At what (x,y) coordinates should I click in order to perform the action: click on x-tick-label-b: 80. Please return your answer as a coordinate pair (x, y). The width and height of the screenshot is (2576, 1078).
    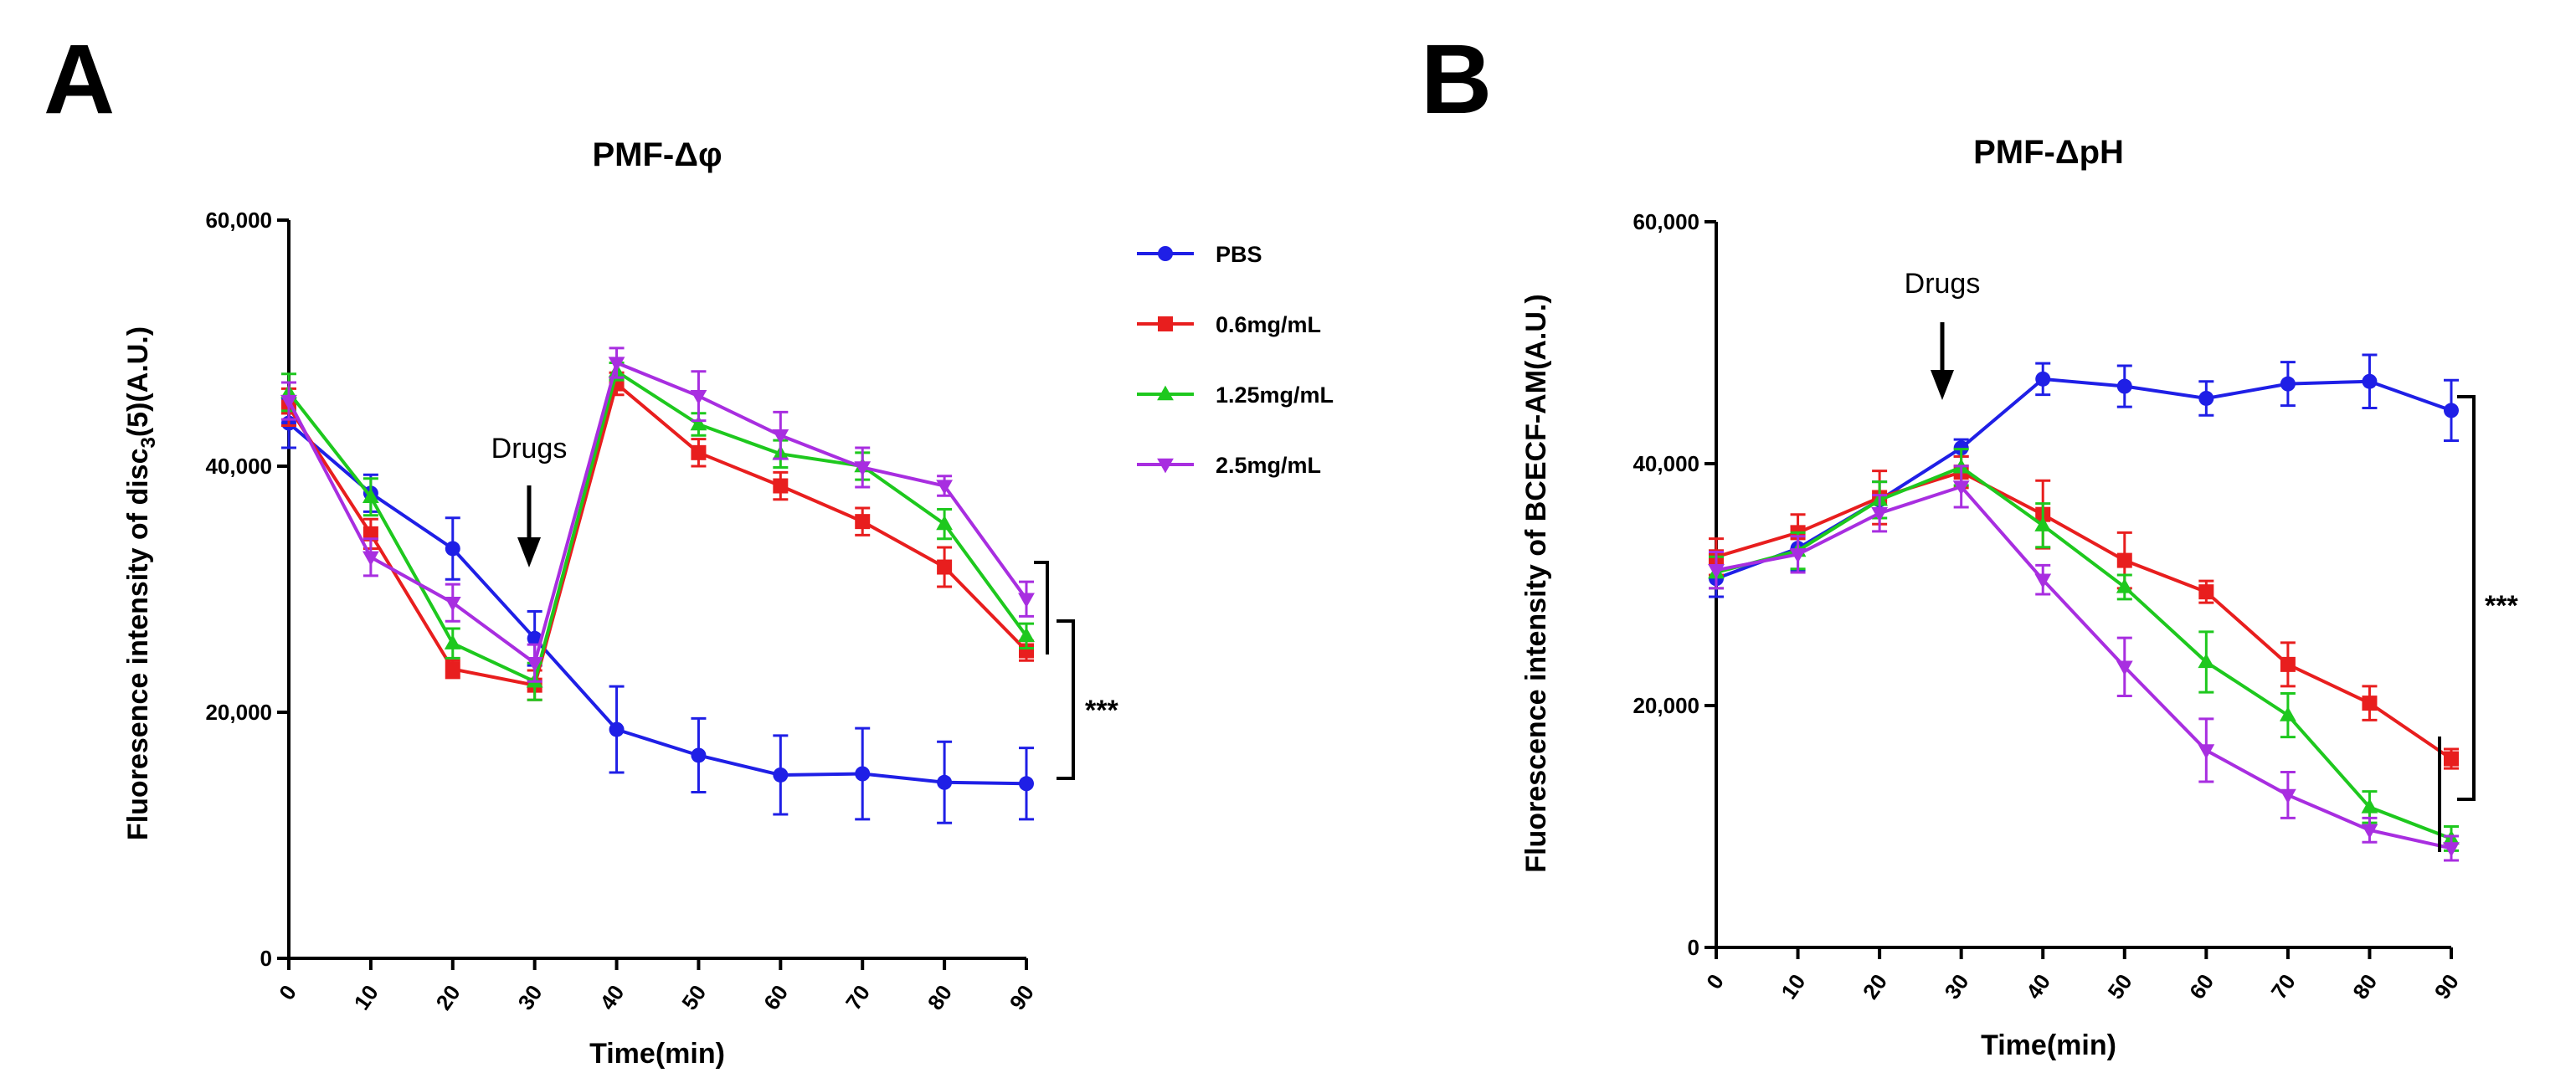
    Looking at the image, I should click on (2364, 986).